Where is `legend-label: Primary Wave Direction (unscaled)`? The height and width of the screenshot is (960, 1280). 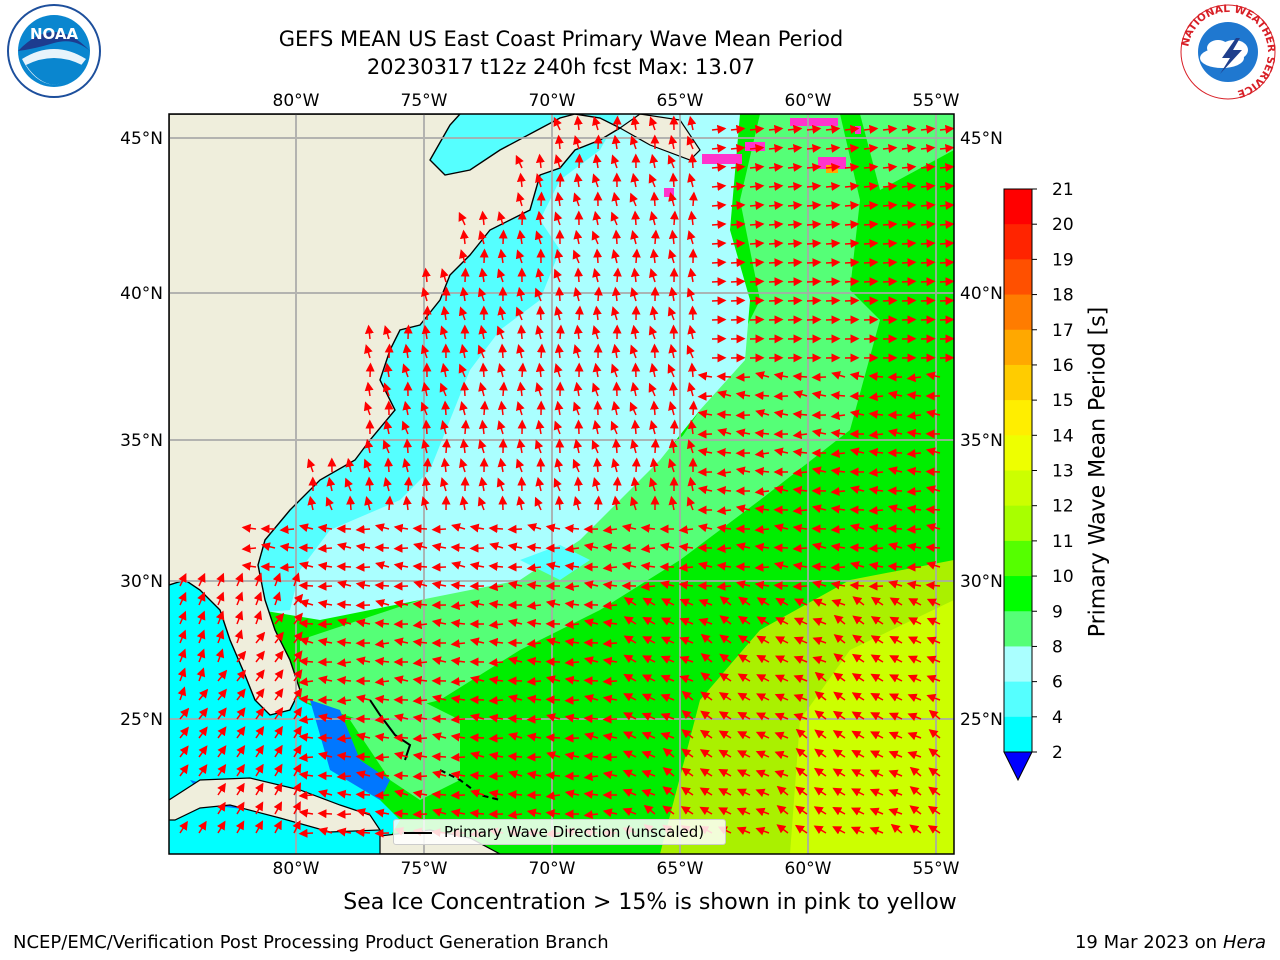
legend-label: Primary Wave Direction (unscaled) is located at coordinates (574, 832).